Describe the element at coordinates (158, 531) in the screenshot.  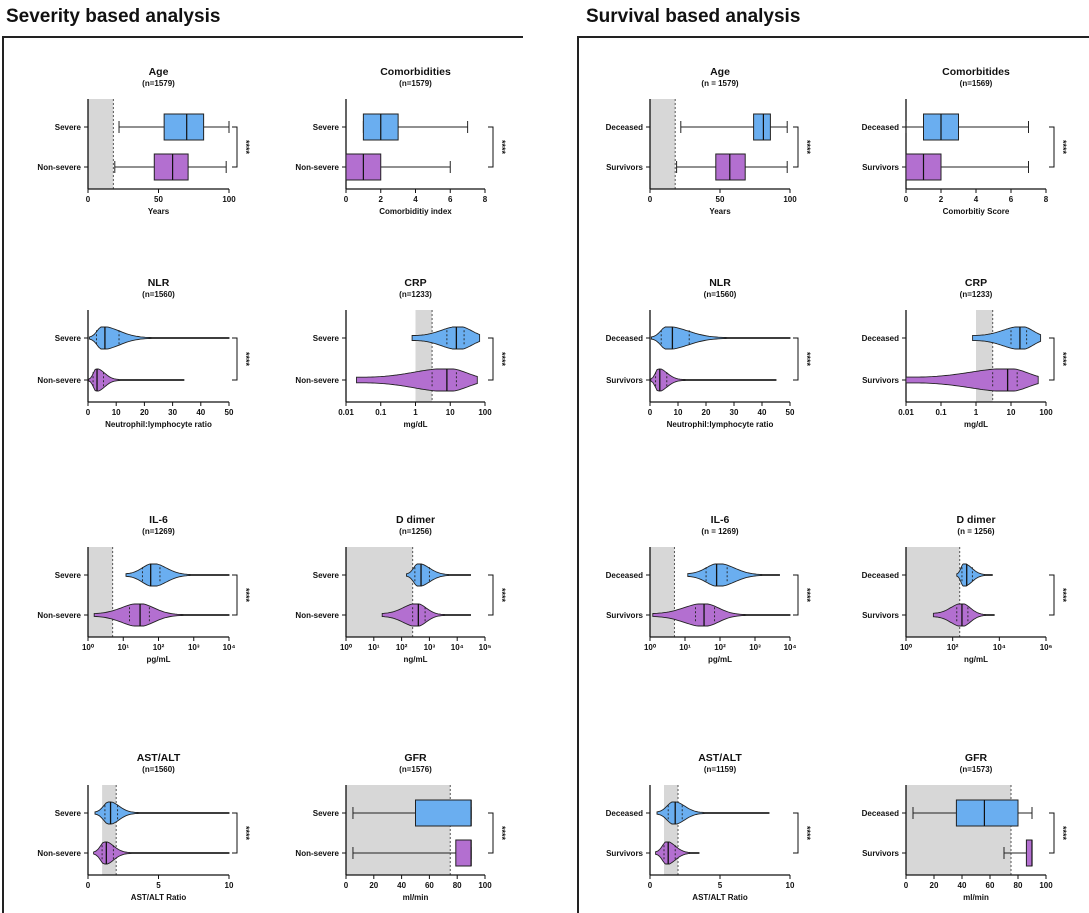
I see `panel-n-label: (n=1269)` at that location.